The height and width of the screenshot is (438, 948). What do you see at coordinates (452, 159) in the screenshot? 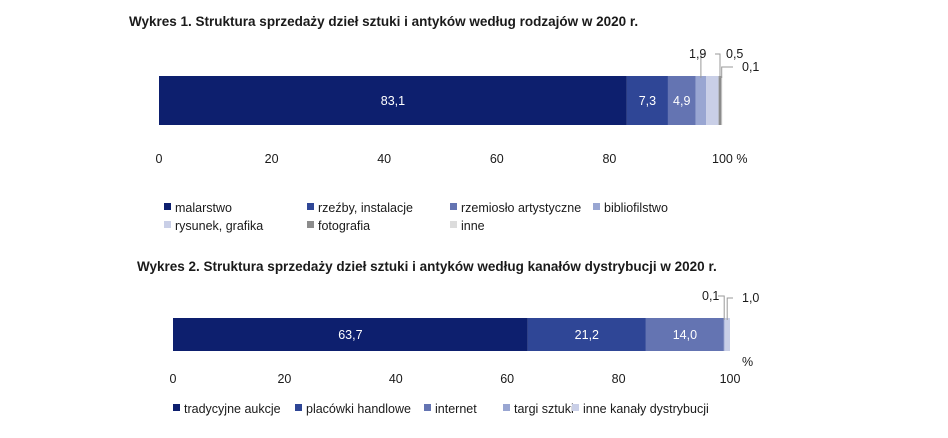
I see `chart-1-x-axis-ticks: 0 20 40 60 80 100 %` at bounding box center [452, 159].